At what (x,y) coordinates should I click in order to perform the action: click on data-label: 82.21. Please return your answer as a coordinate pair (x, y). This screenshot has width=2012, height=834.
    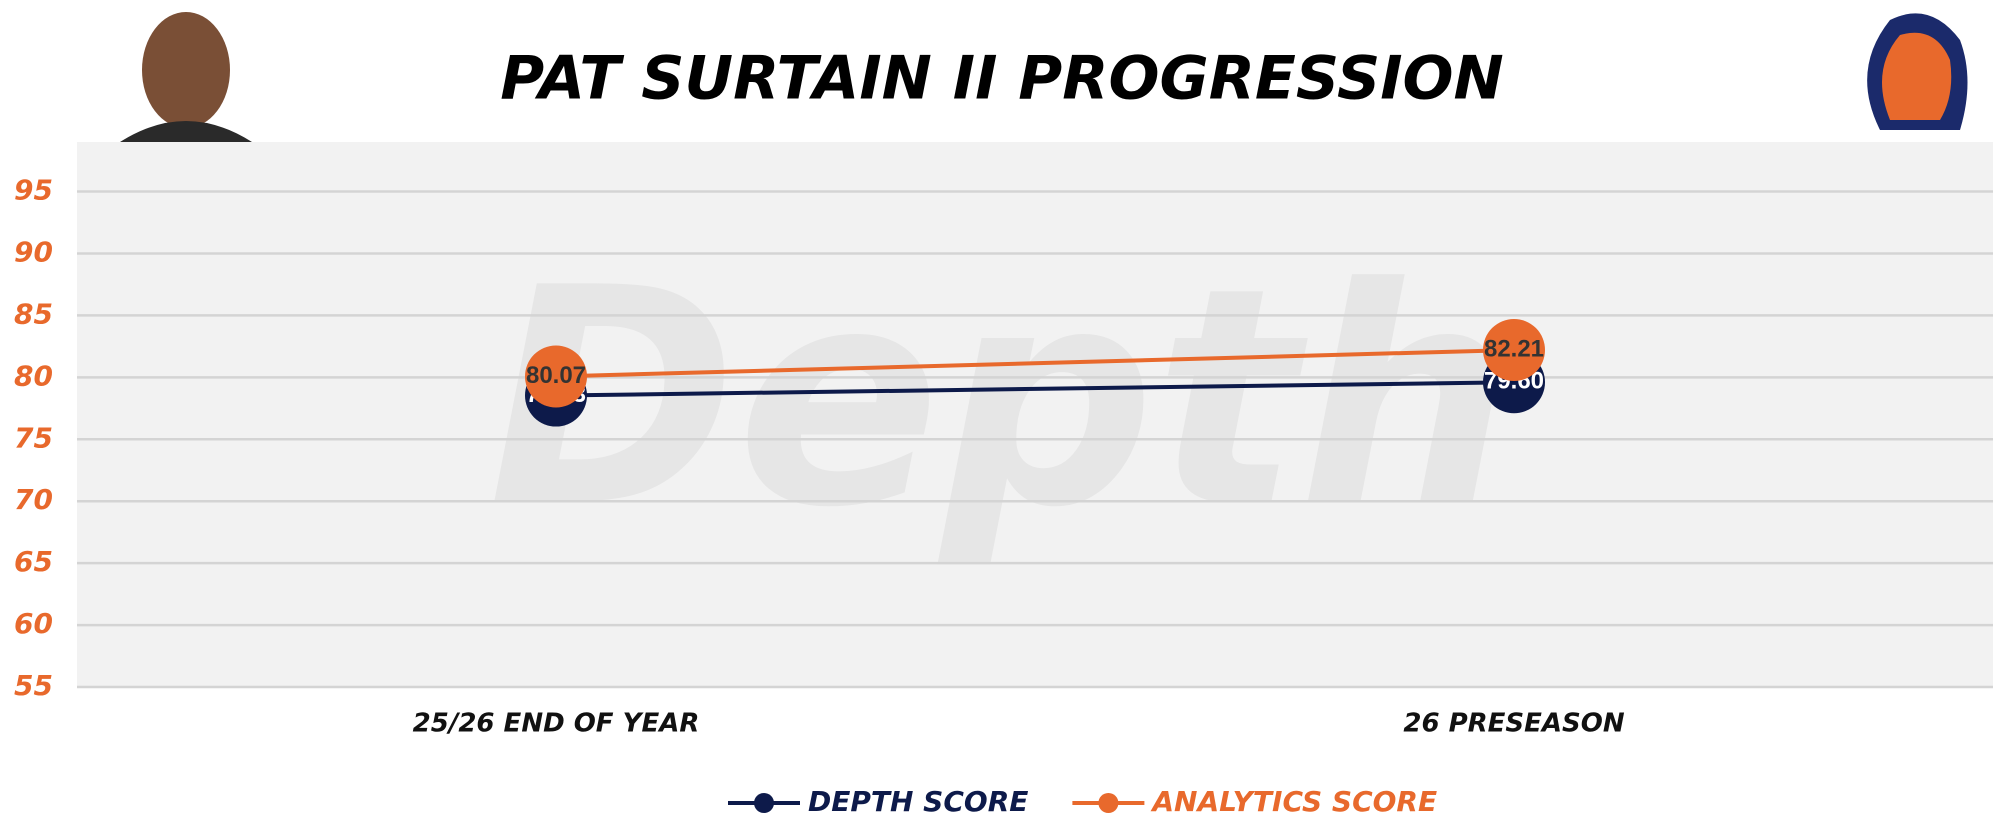
    Looking at the image, I should click on (1514, 348).